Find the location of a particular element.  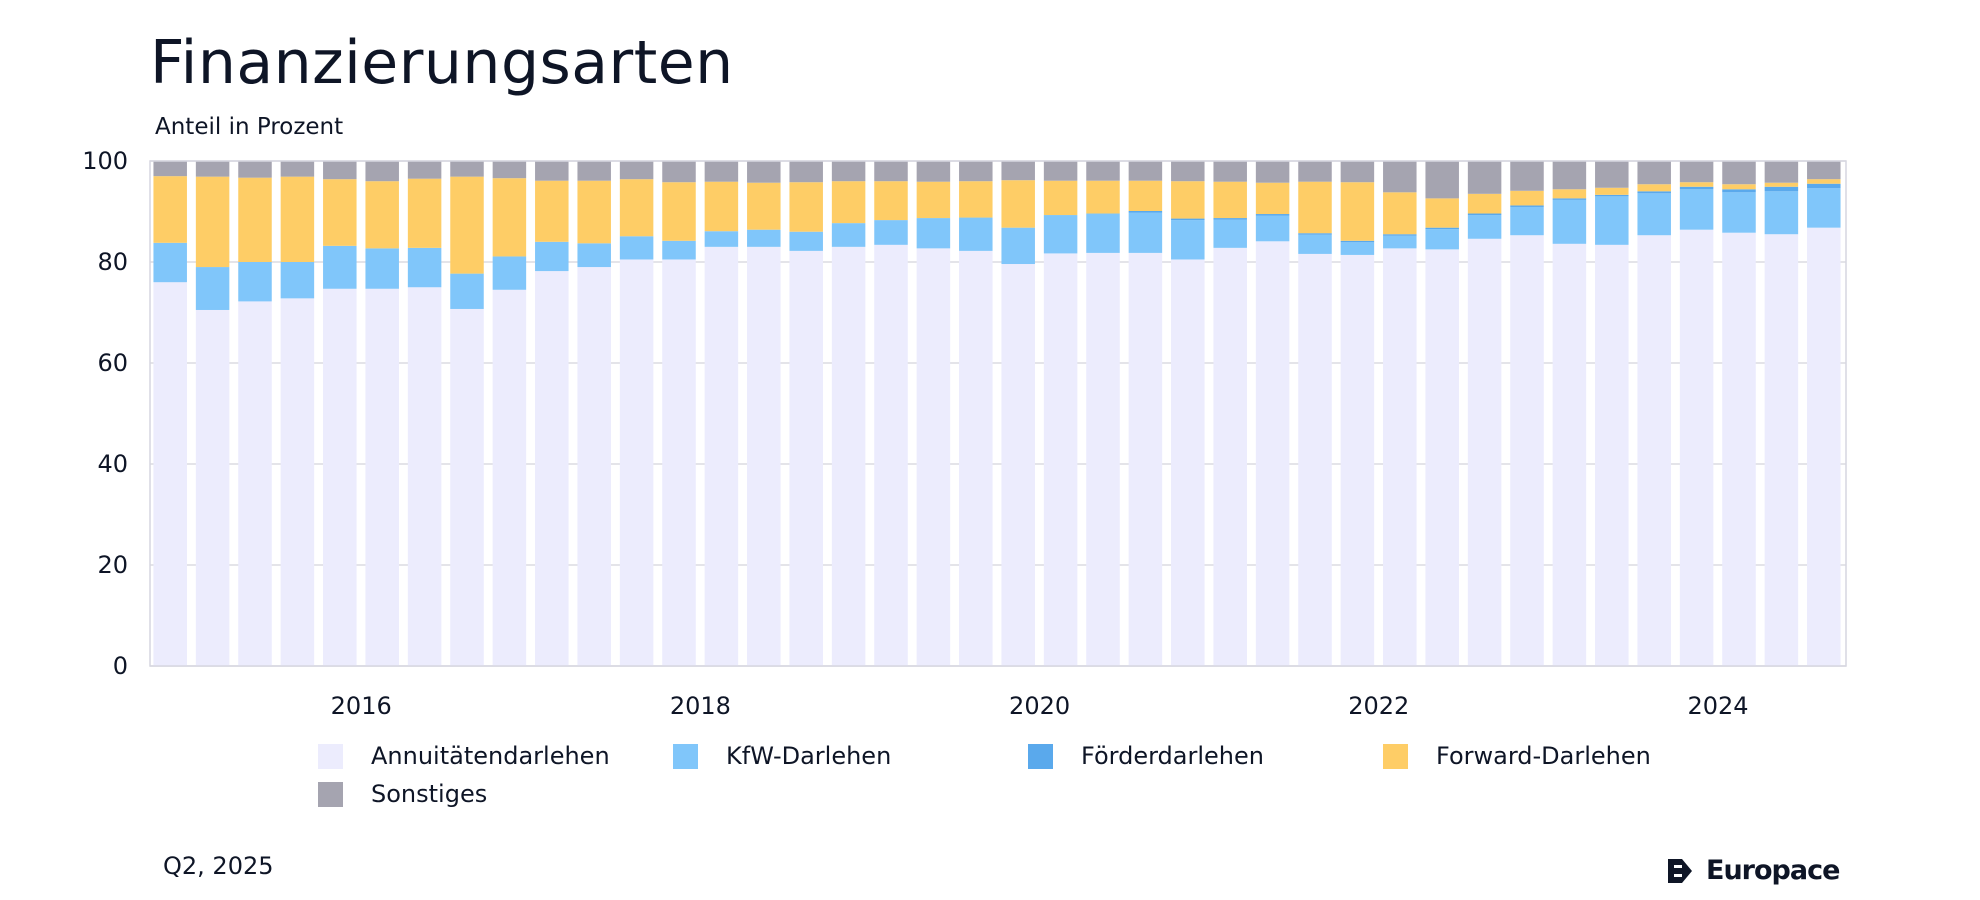

legend-item: Förderdarlehen is located at coordinates (1146, 756).